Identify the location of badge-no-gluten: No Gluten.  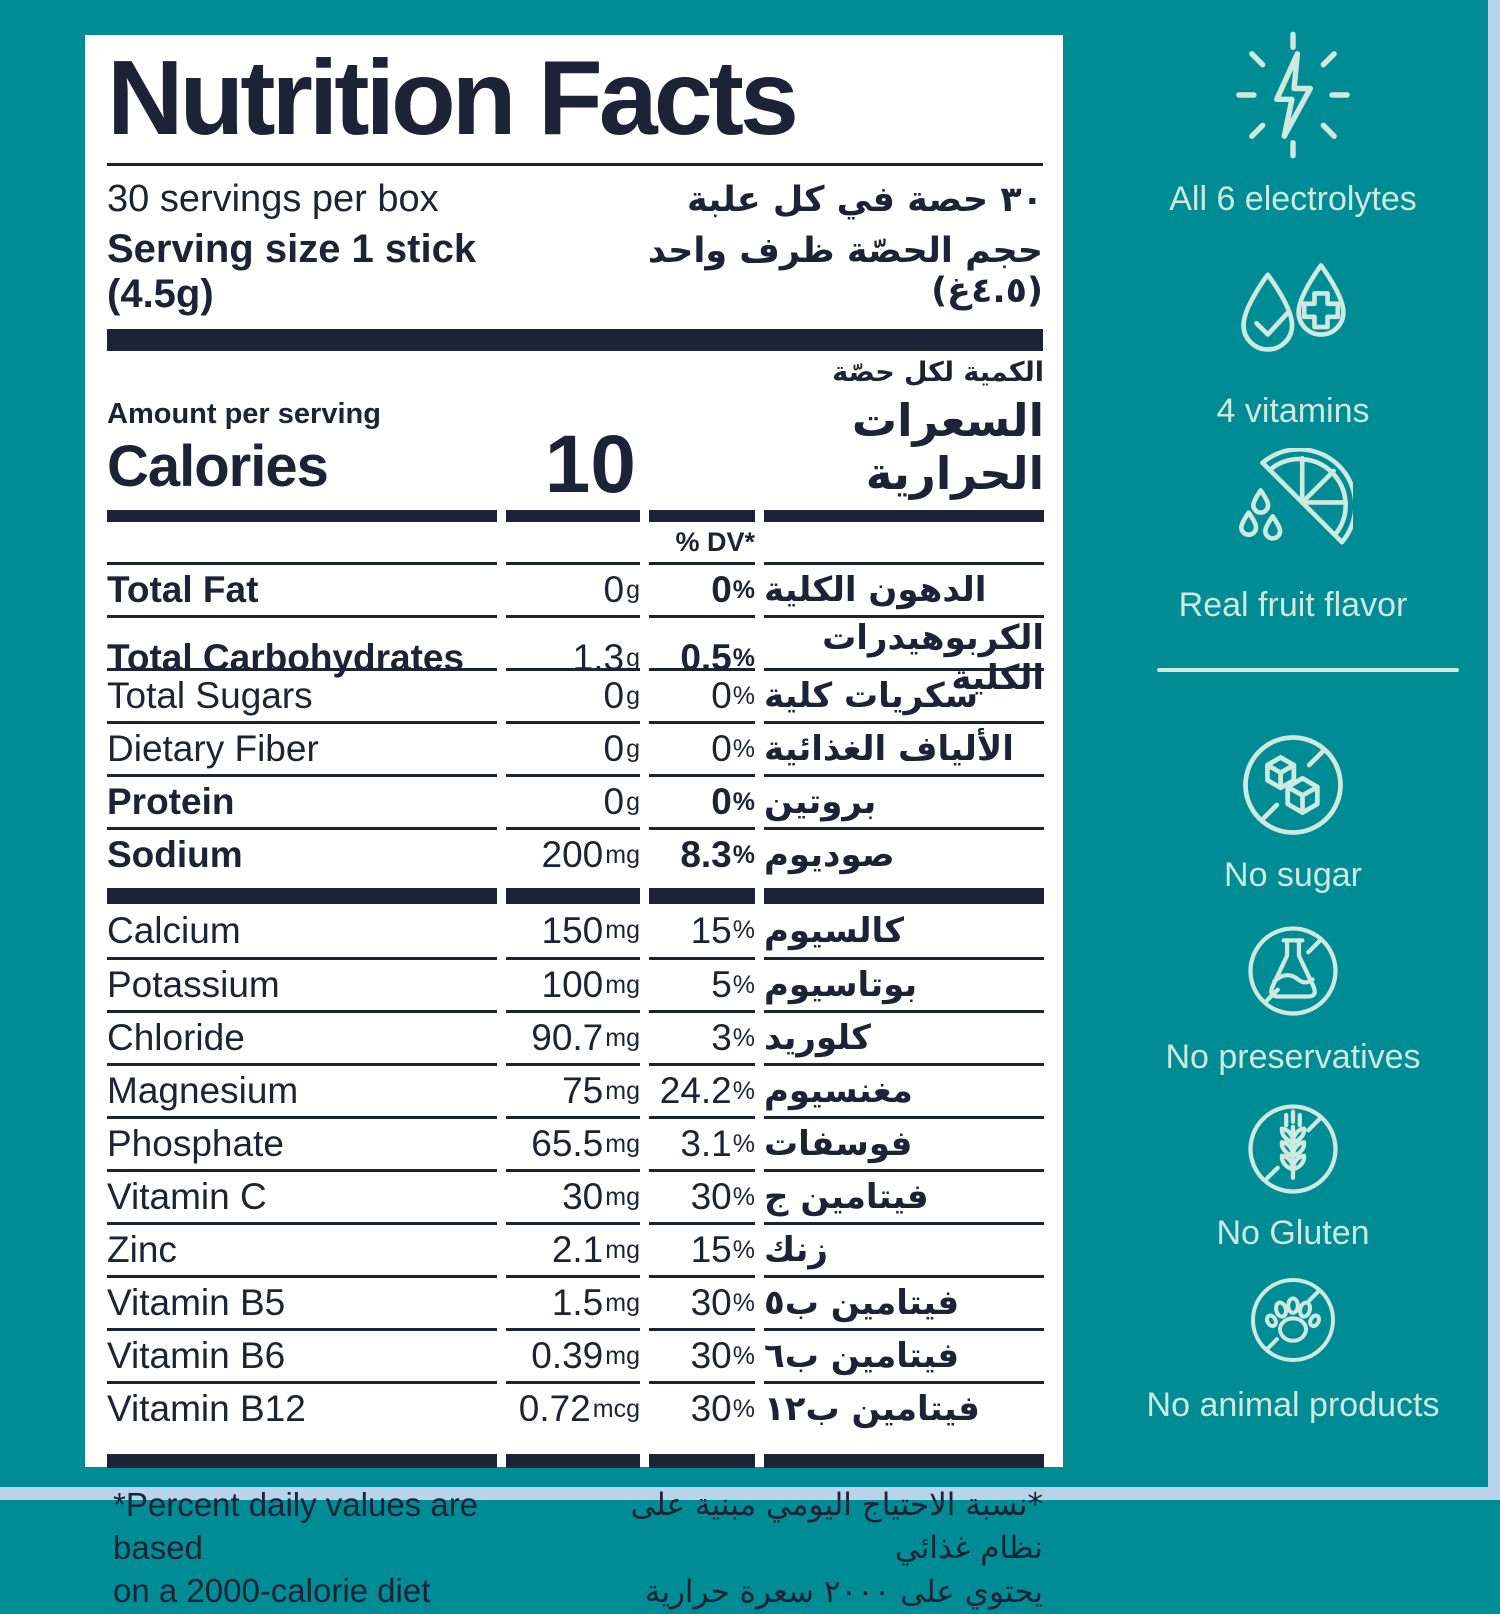
(1293, 1175).